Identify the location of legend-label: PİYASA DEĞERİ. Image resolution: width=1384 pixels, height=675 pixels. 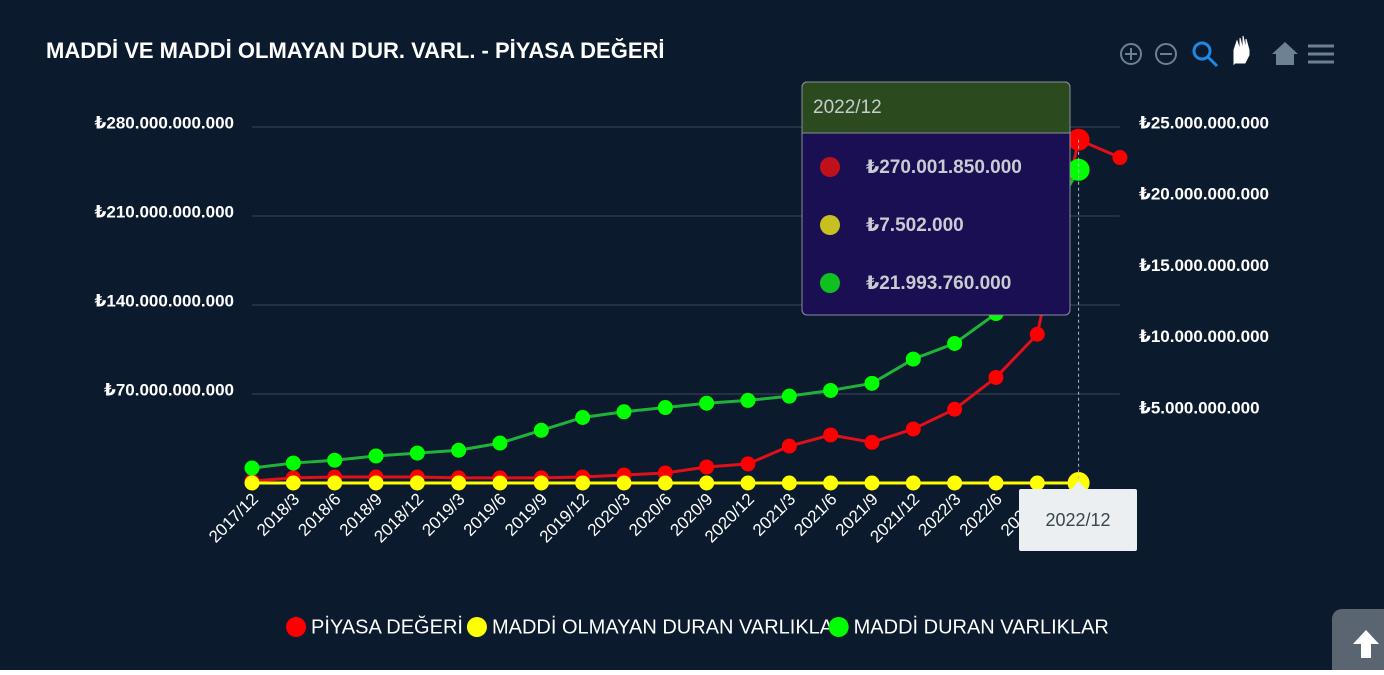
(387, 626).